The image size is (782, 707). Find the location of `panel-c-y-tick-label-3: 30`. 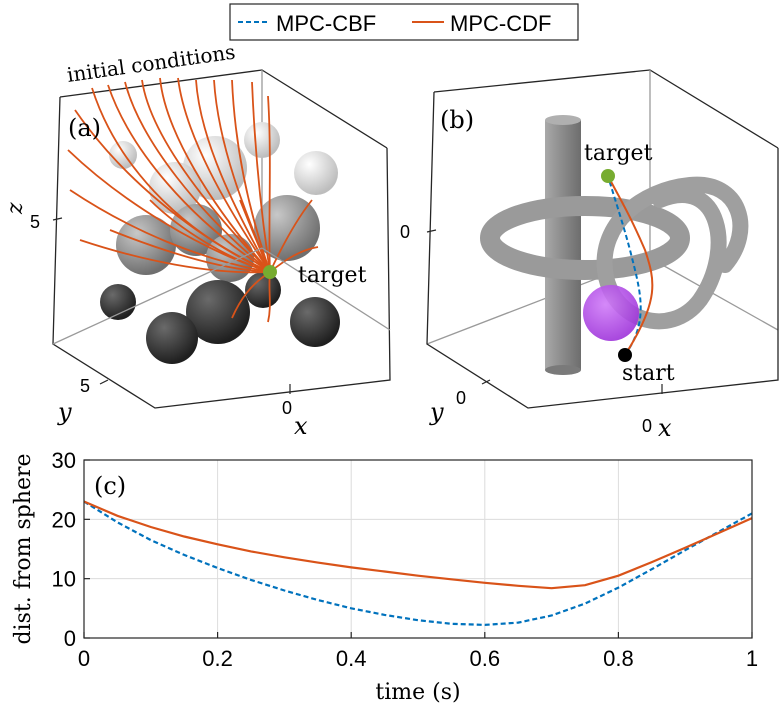

panel-c-y-tick-label-3: 30 is located at coordinates (64, 460).